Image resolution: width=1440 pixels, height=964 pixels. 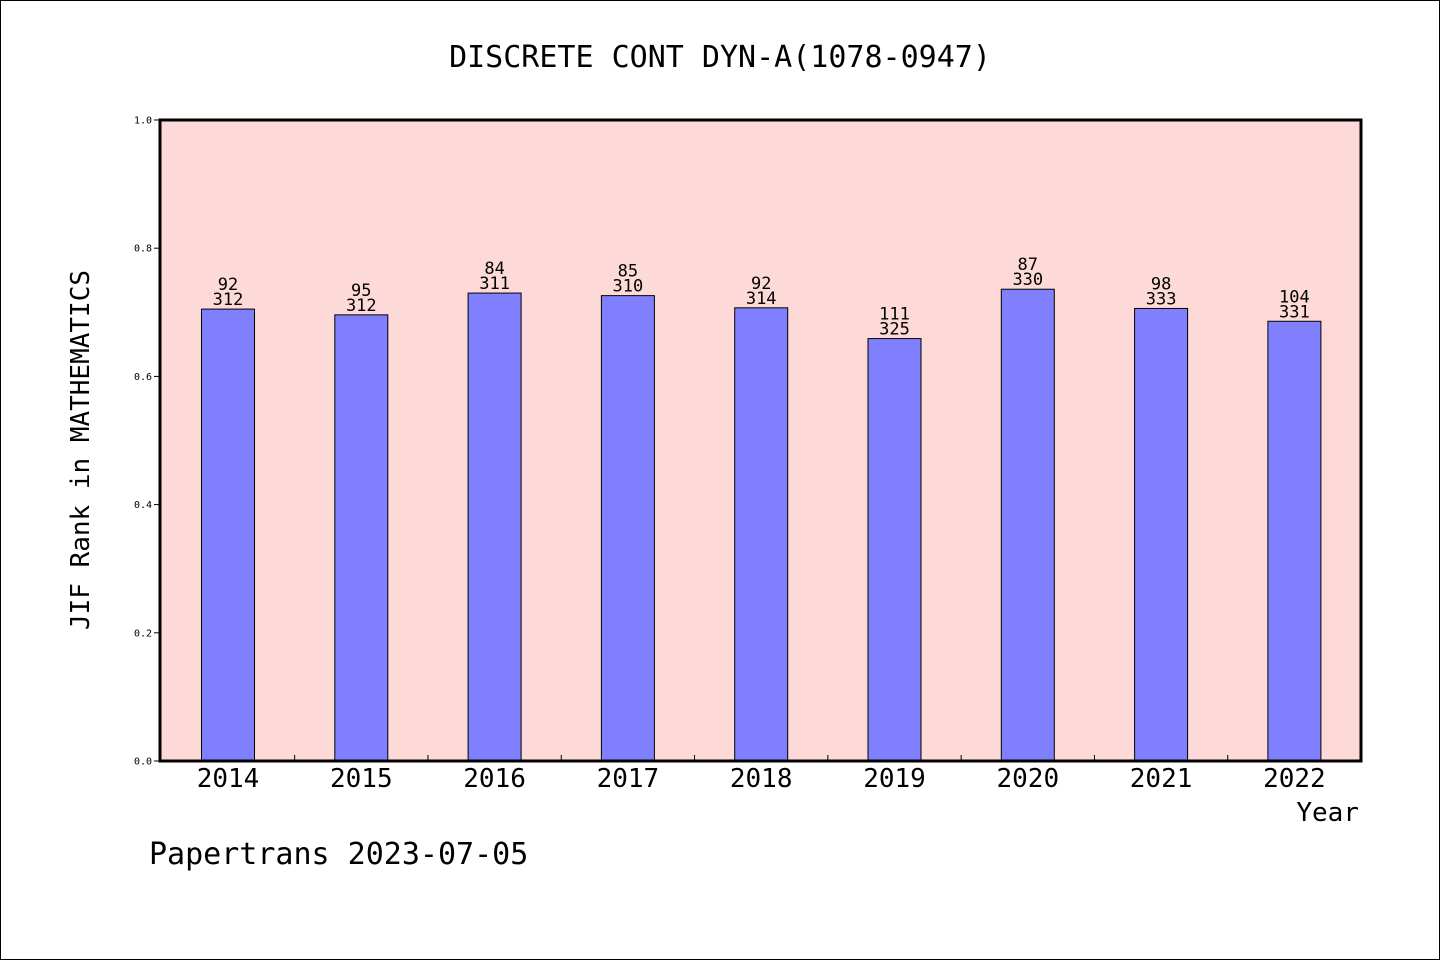 What do you see at coordinates (628, 287) in the screenshot?
I see `bar-total-label: 310` at bounding box center [628, 287].